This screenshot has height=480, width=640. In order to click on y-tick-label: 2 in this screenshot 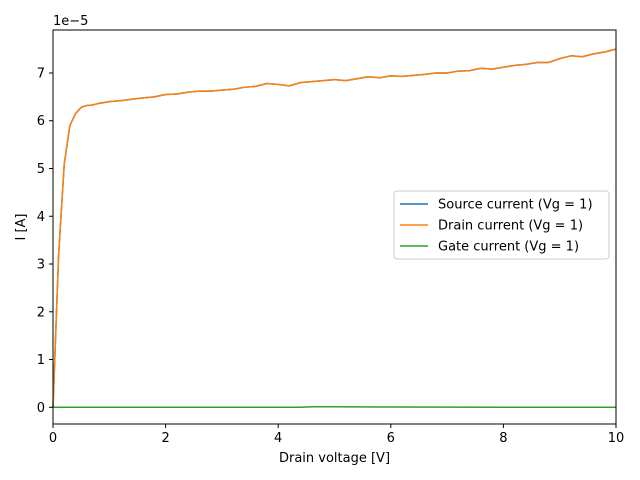, I will do `click(41, 312)`.